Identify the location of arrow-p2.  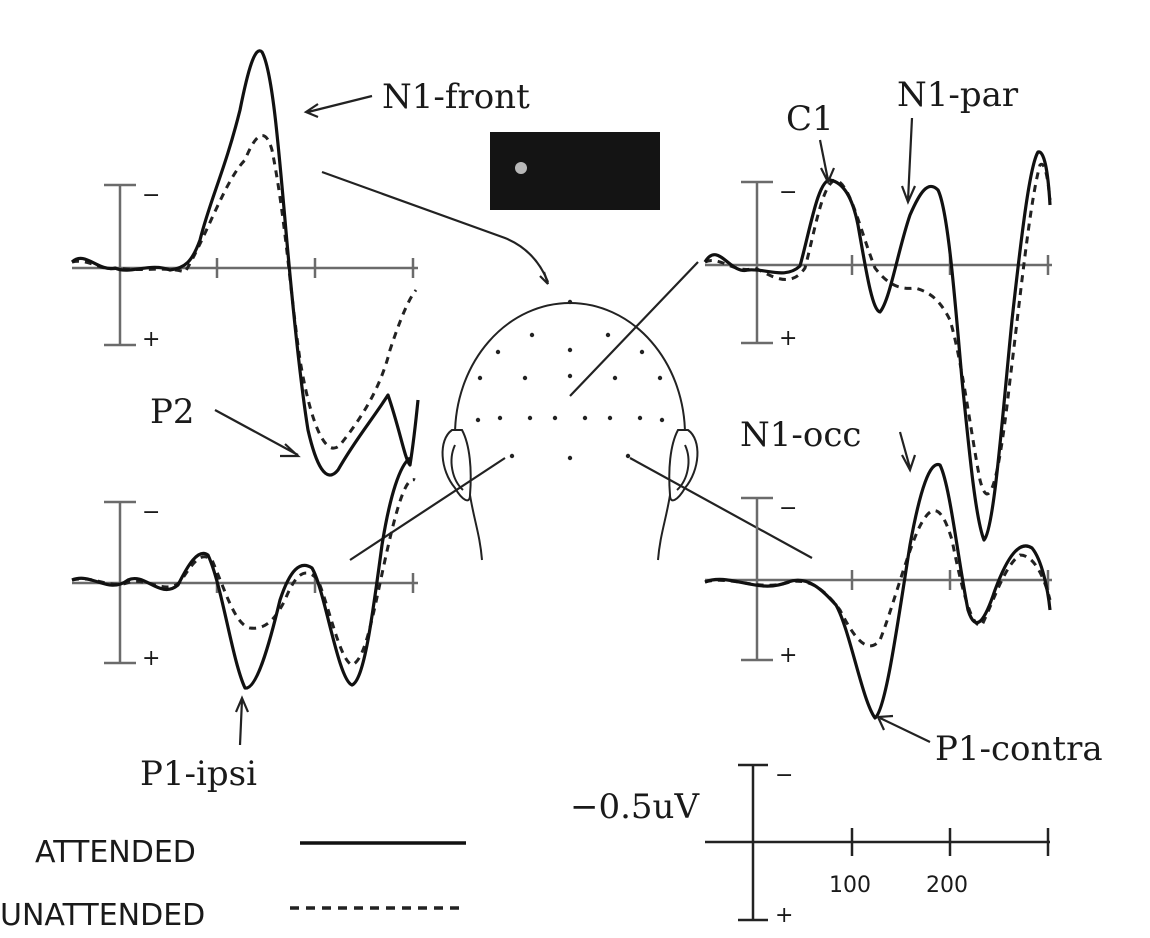
(257, 433).